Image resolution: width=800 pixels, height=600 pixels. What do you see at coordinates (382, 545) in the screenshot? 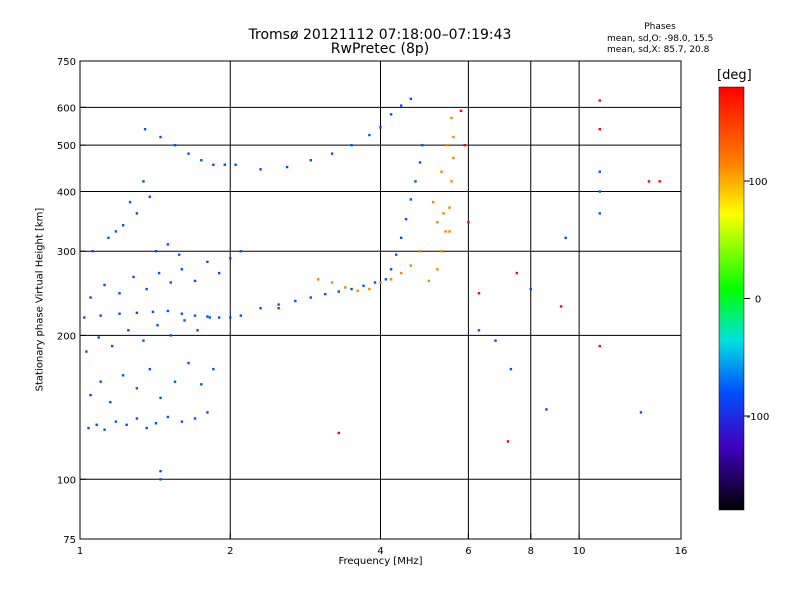
I see `x-axis-ticks: 1 2 4 6 8 10 16` at bounding box center [382, 545].